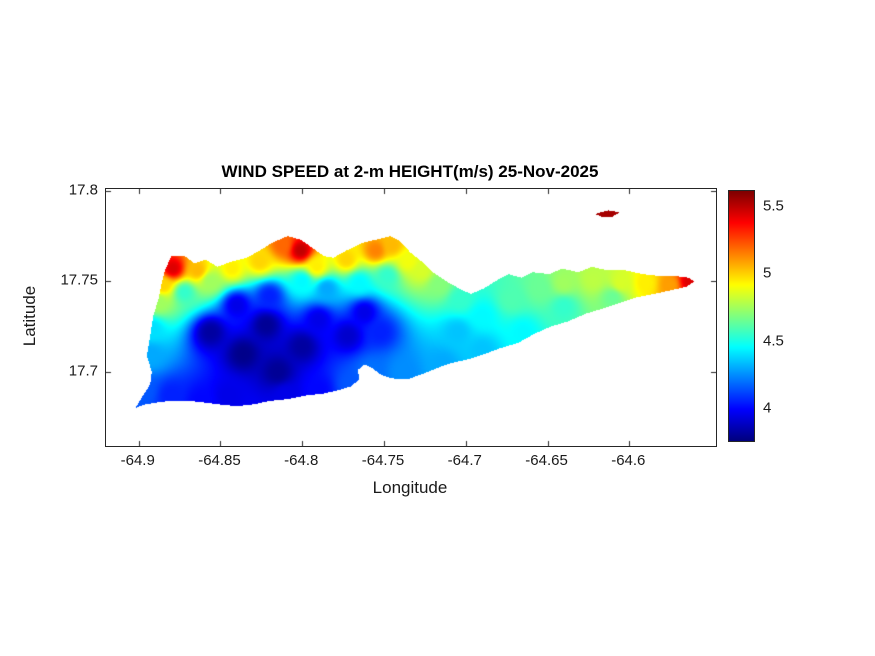 The width and height of the screenshot is (875, 656). I want to click on x-axis-tick-label: -64.6, so click(628, 460).